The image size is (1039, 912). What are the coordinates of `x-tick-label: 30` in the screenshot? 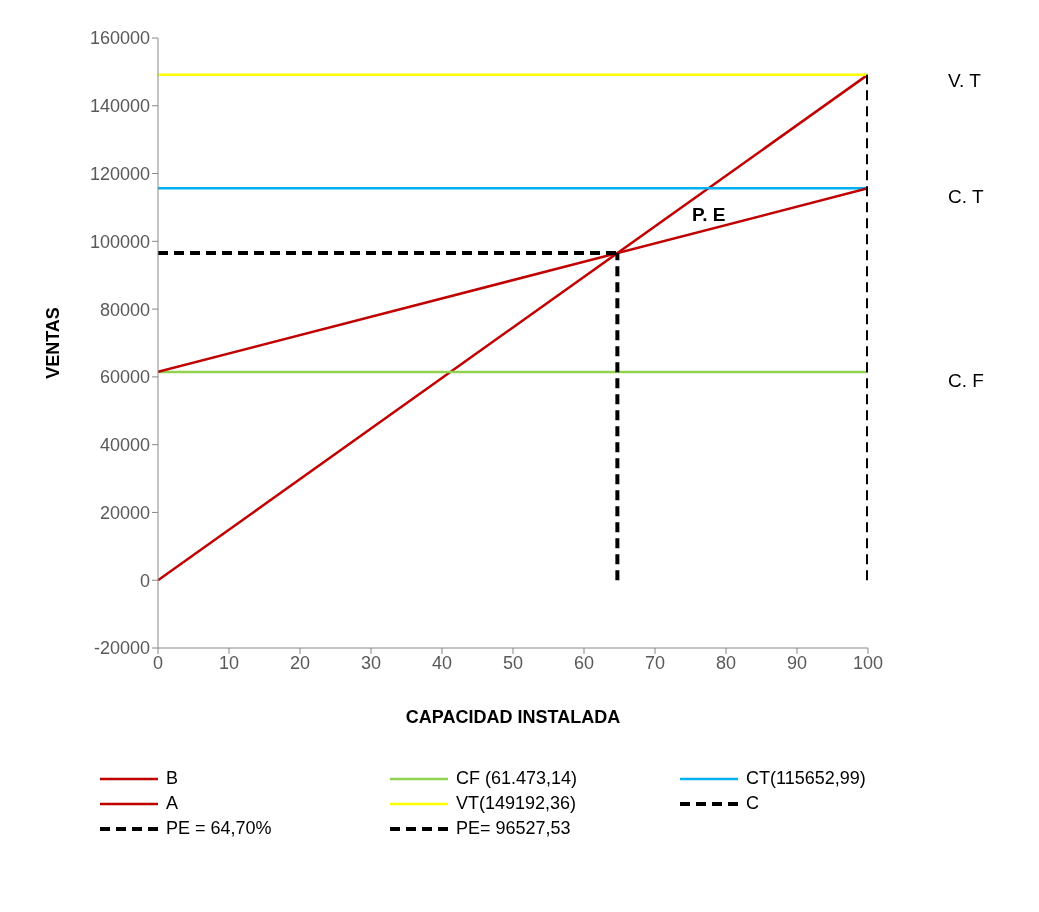 It's located at (371, 662).